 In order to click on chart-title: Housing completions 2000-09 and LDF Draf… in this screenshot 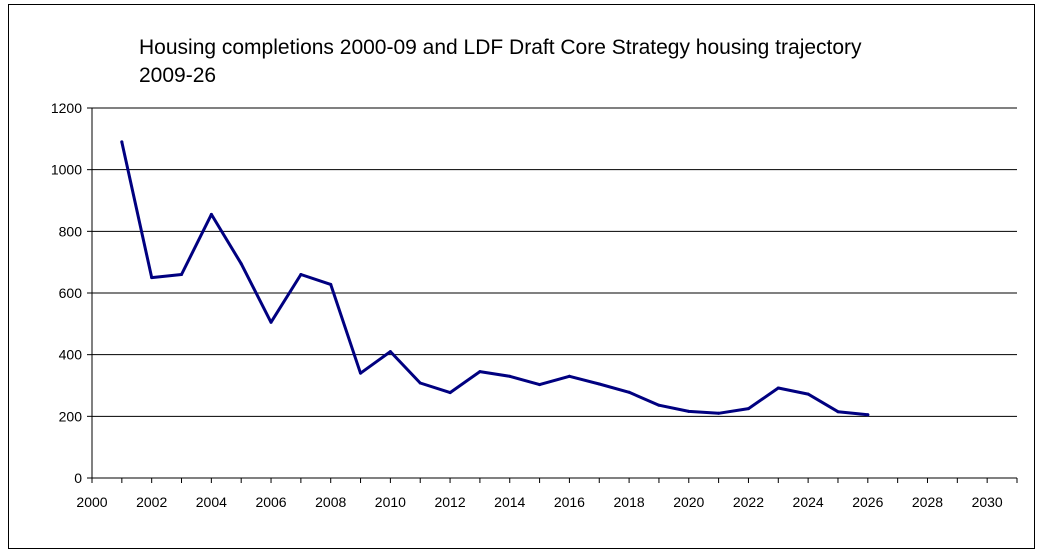, I will do `click(500, 61)`.